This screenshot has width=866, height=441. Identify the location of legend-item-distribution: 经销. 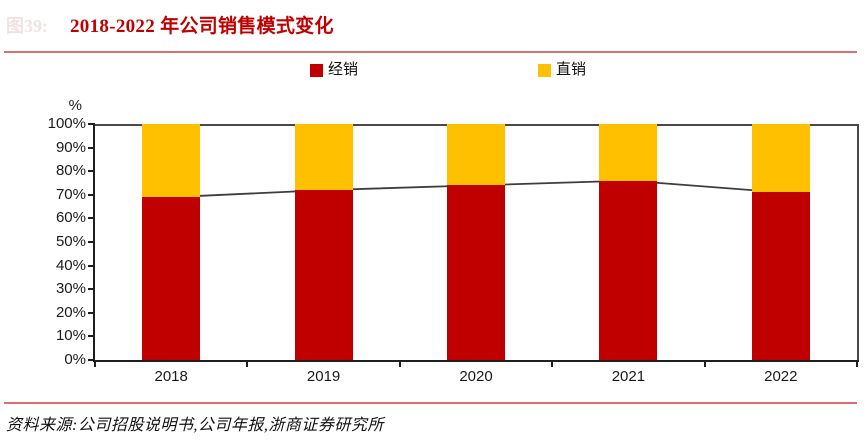
(334, 70).